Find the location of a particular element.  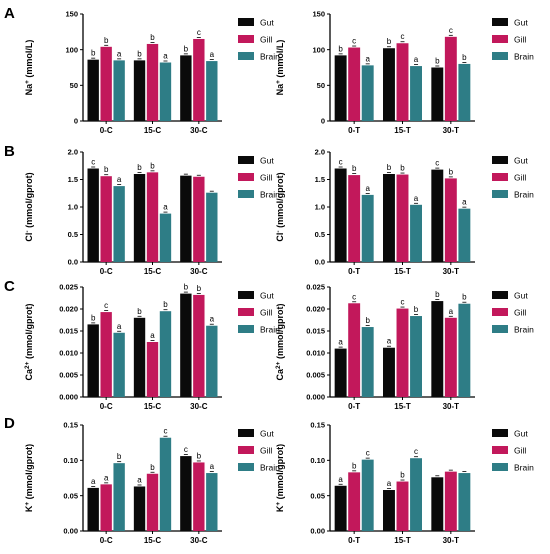

y-tick-label: 1.0 is located at coordinates (73, 207).